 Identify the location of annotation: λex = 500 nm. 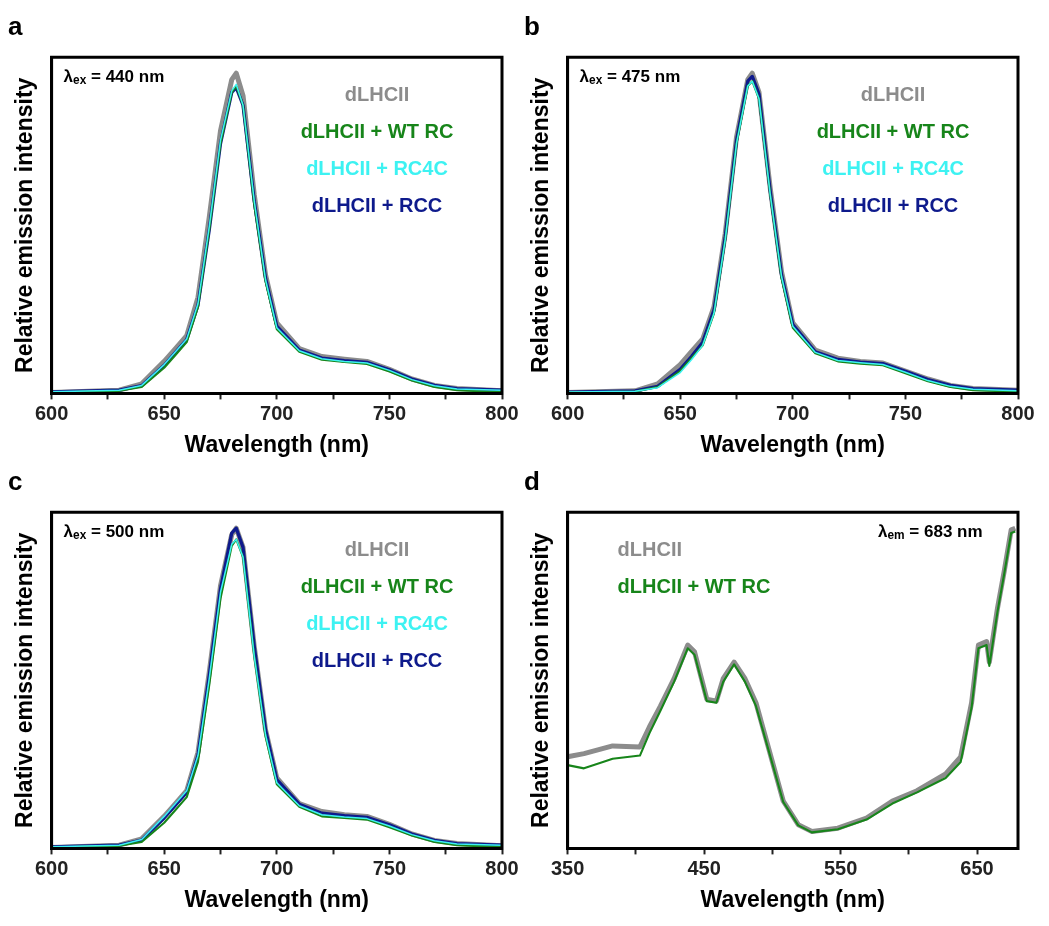
(114, 532).